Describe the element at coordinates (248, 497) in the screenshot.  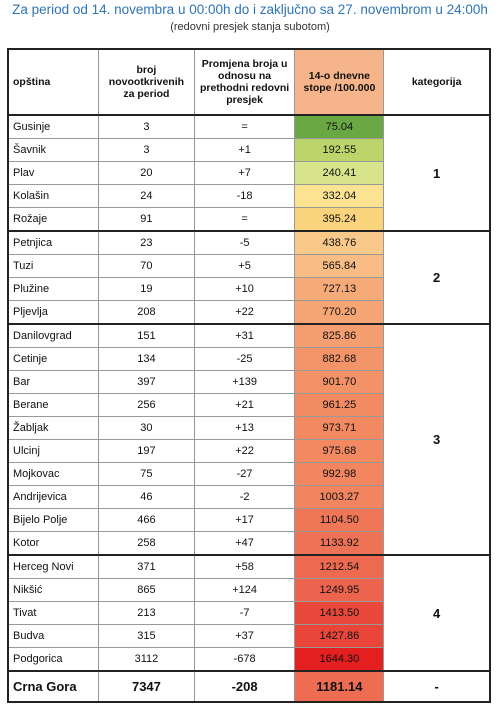
I see `data-row: Andrijevica 46 -2 1003.27` at that location.